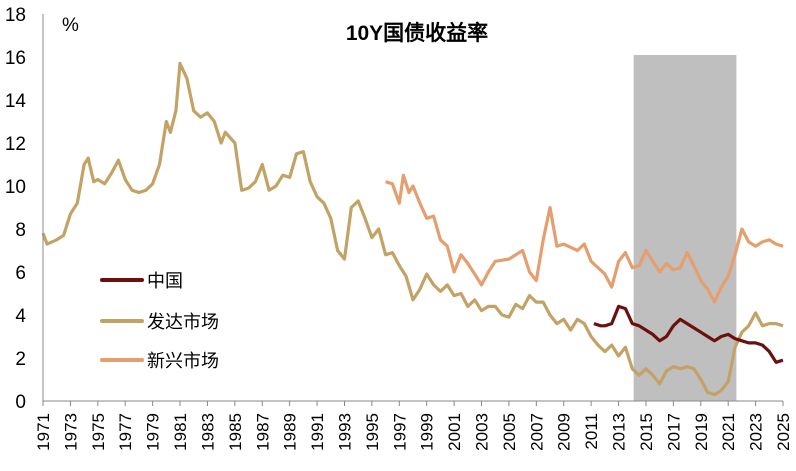 The width and height of the screenshot is (796, 471). What do you see at coordinates (509, 432) in the screenshot?
I see `x-tick-label: 2005` at bounding box center [509, 432].